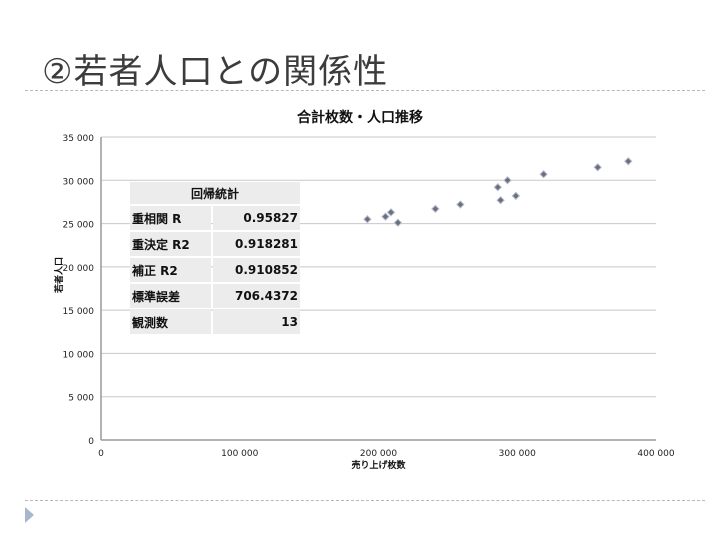 Image resolution: width=720 pixels, height=540 pixels. What do you see at coordinates (256, 322) in the screenshot?
I see `row-value: 13` at bounding box center [256, 322].